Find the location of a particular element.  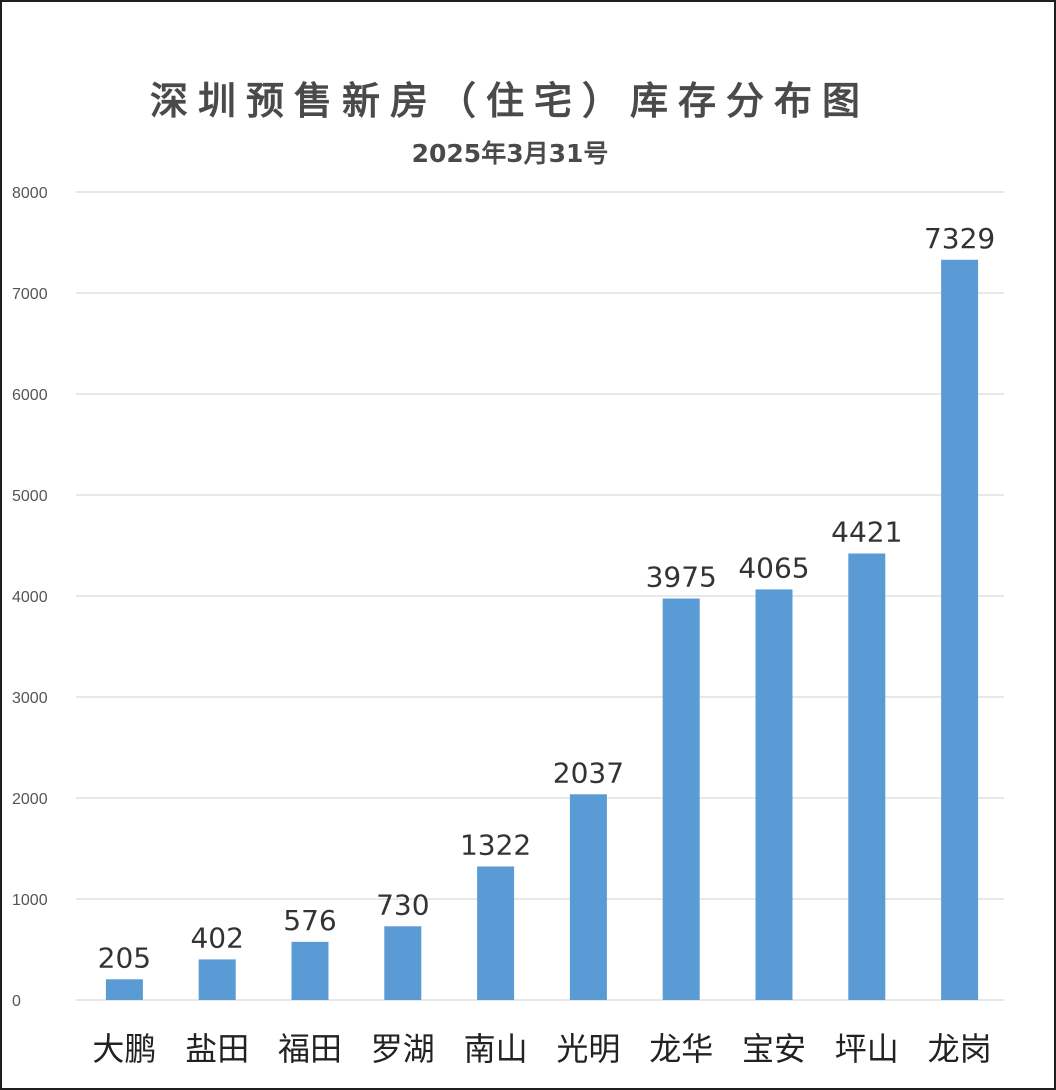

x-tick-label: 坪山 is located at coordinates (867, 1049).